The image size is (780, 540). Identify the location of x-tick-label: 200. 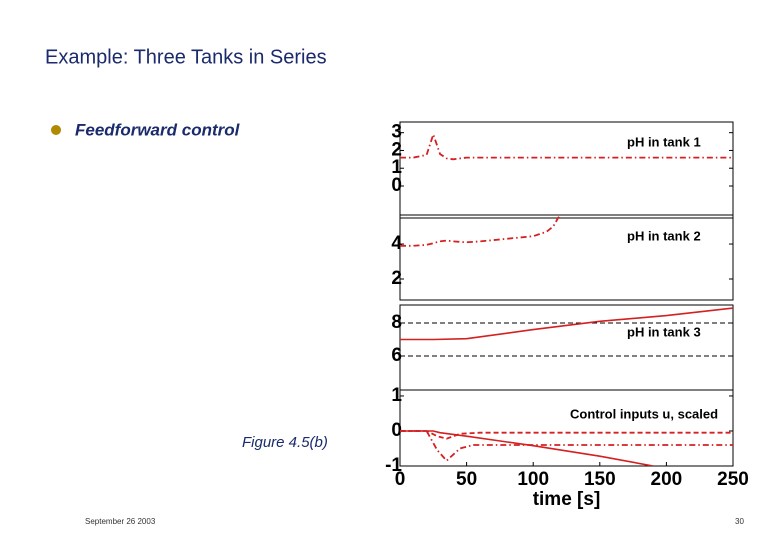
(667, 479).